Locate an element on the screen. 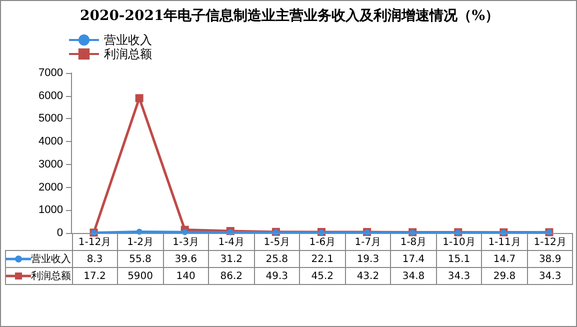  data-label: 25.8 is located at coordinates (277, 259).